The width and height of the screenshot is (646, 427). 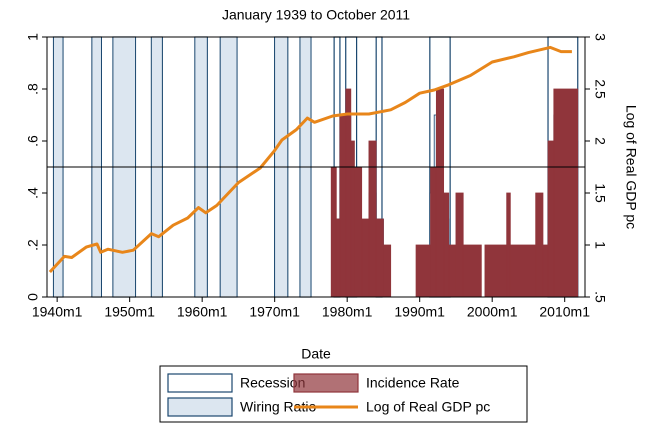 What do you see at coordinates (419, 312) in the screenshot?
I see `x-tick-label: 1990m1` at bounding box center [419, 312].